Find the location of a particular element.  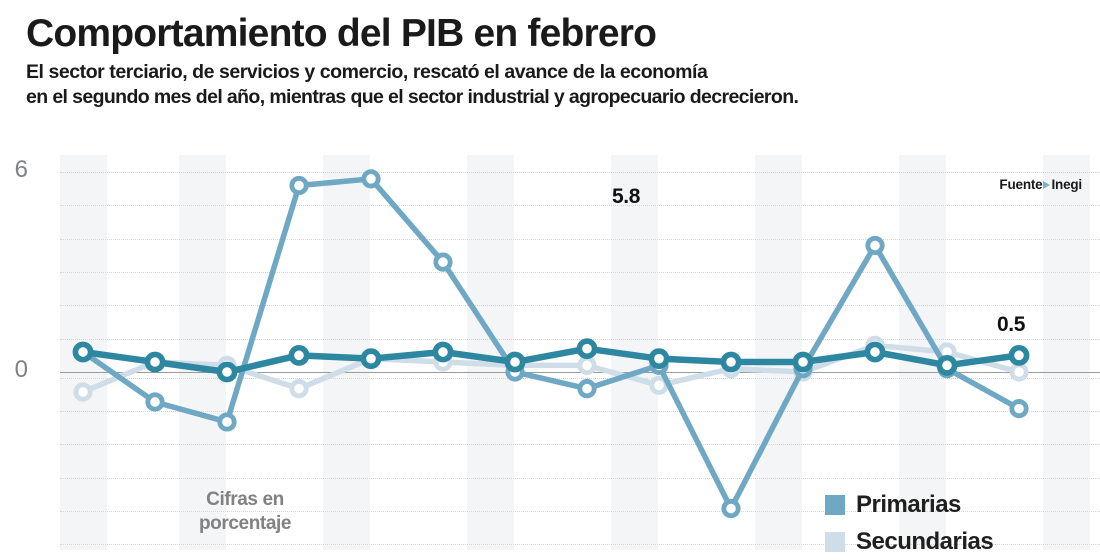

data-label-5-8: 5.8 is located at coordinates (626, 196).